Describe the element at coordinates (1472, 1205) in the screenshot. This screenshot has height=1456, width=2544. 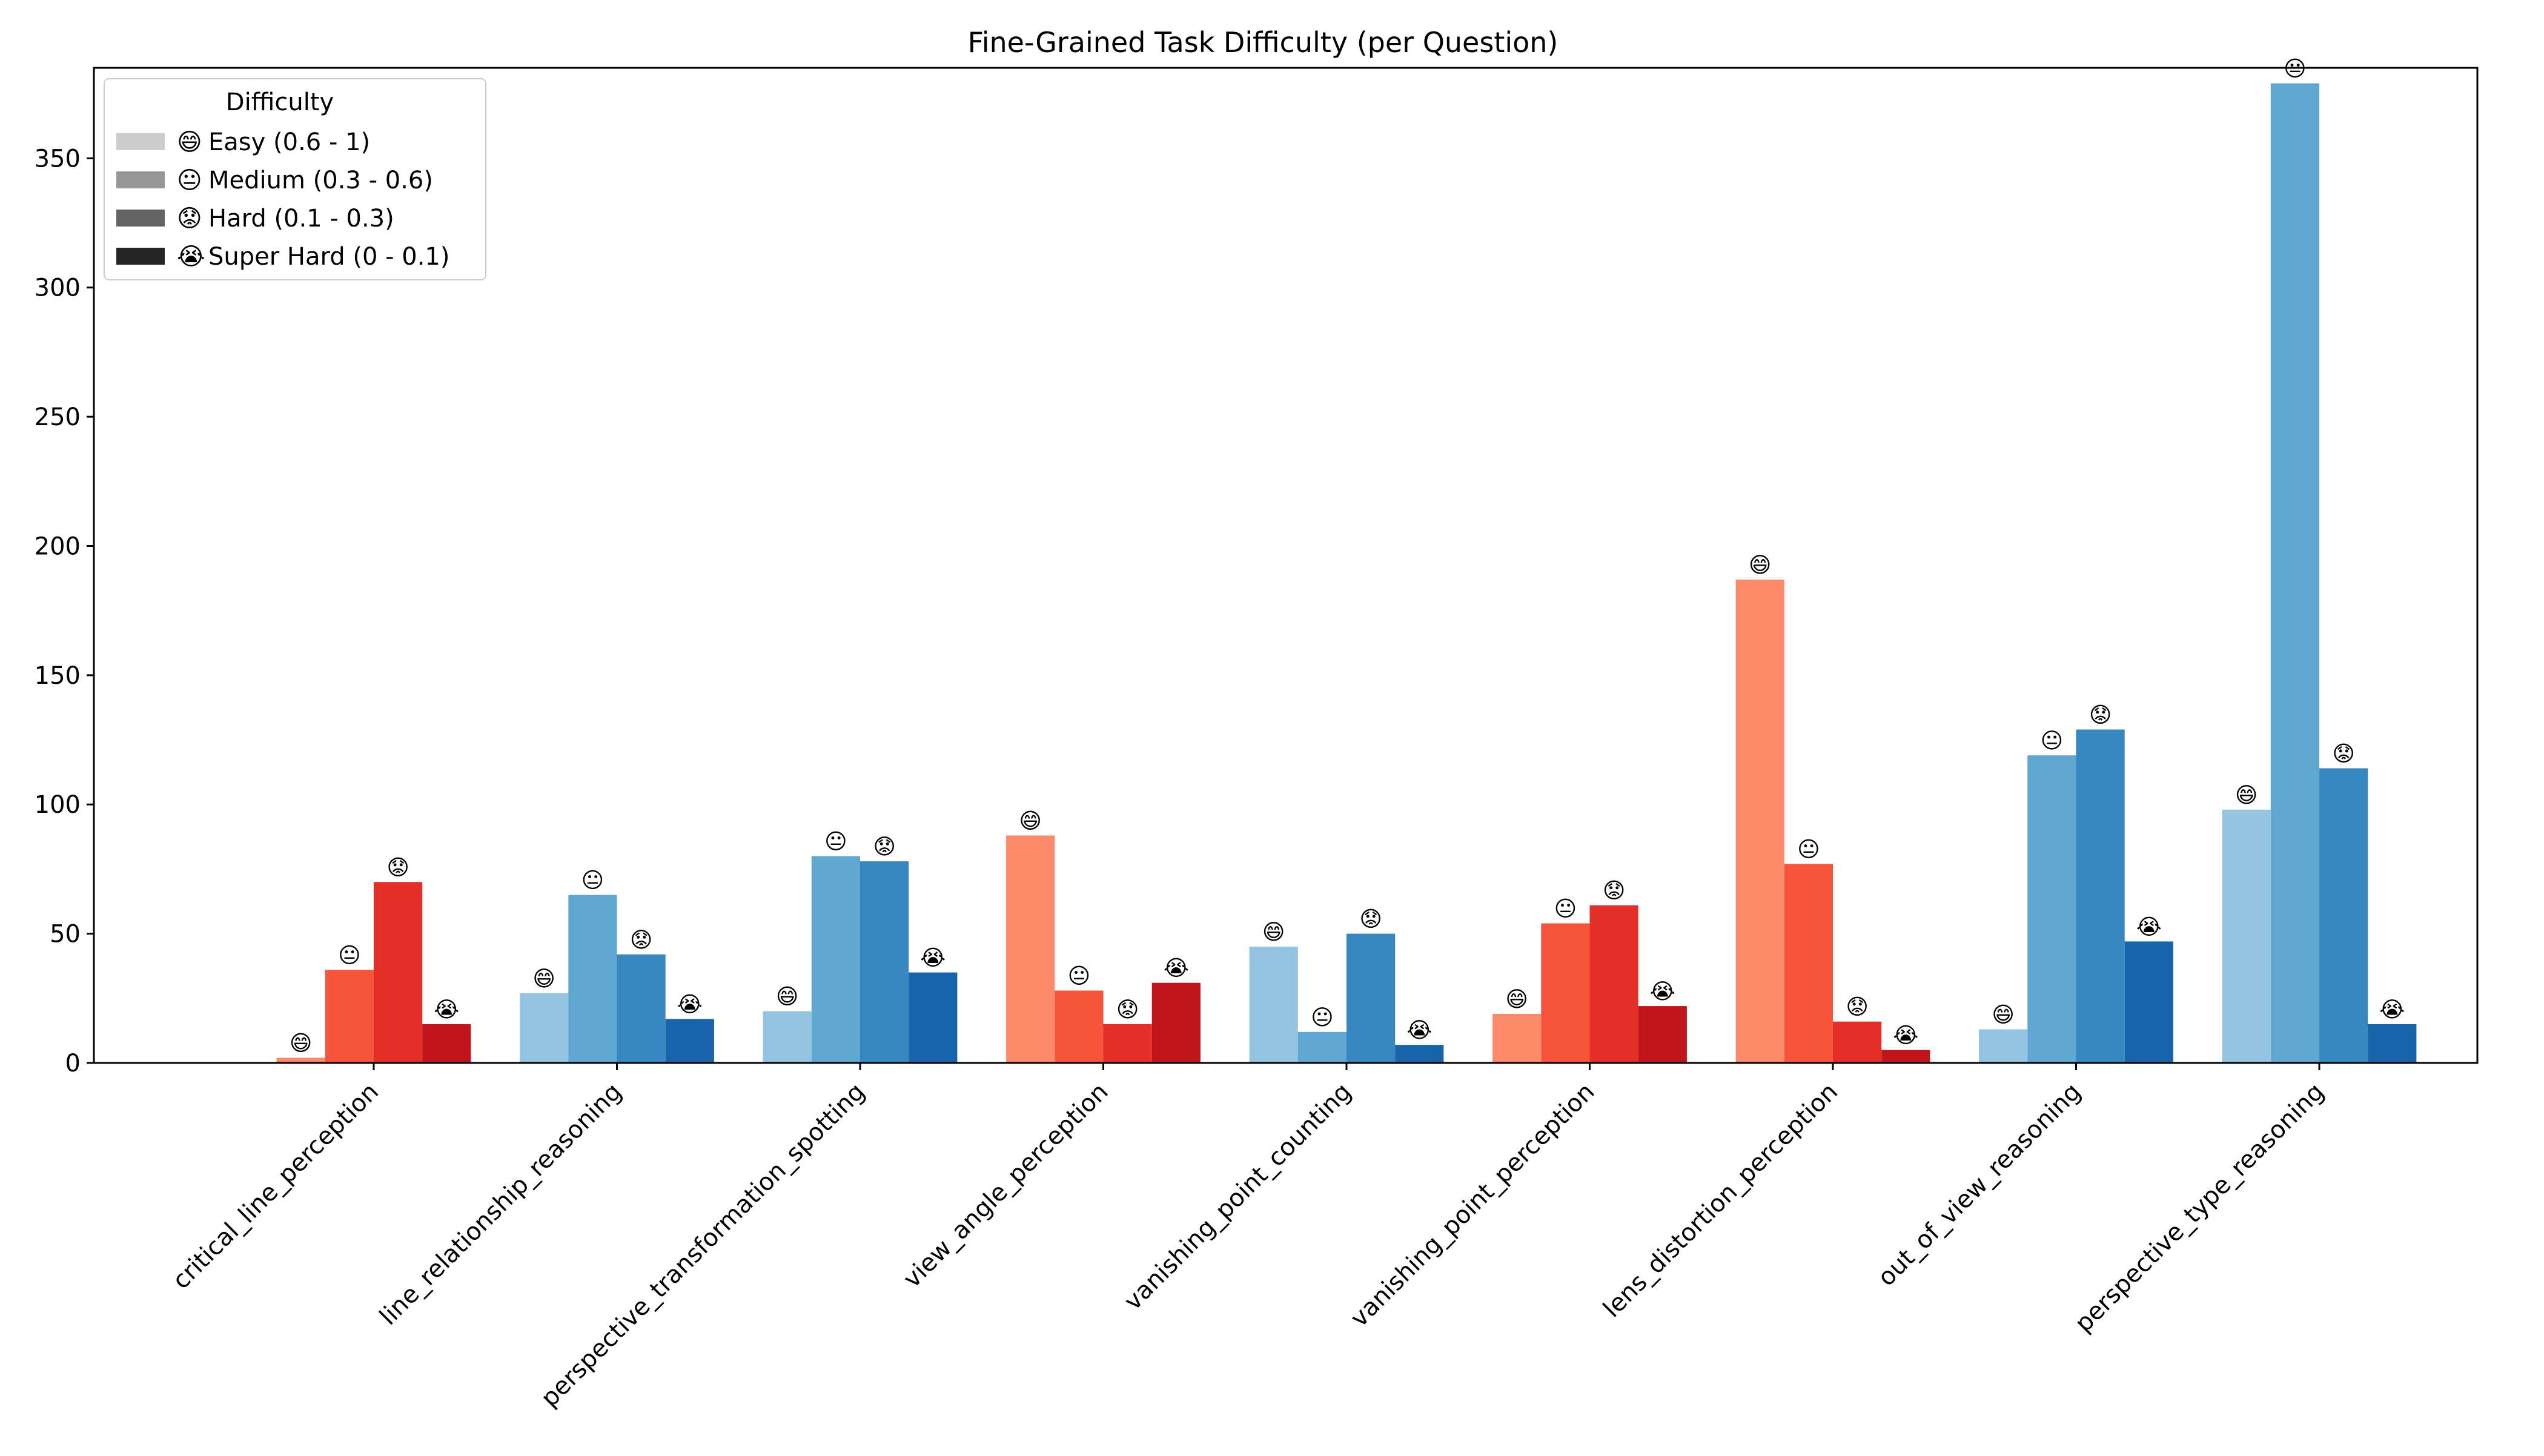
I see `x-tick-label: vanishing_point_perception` at that location.